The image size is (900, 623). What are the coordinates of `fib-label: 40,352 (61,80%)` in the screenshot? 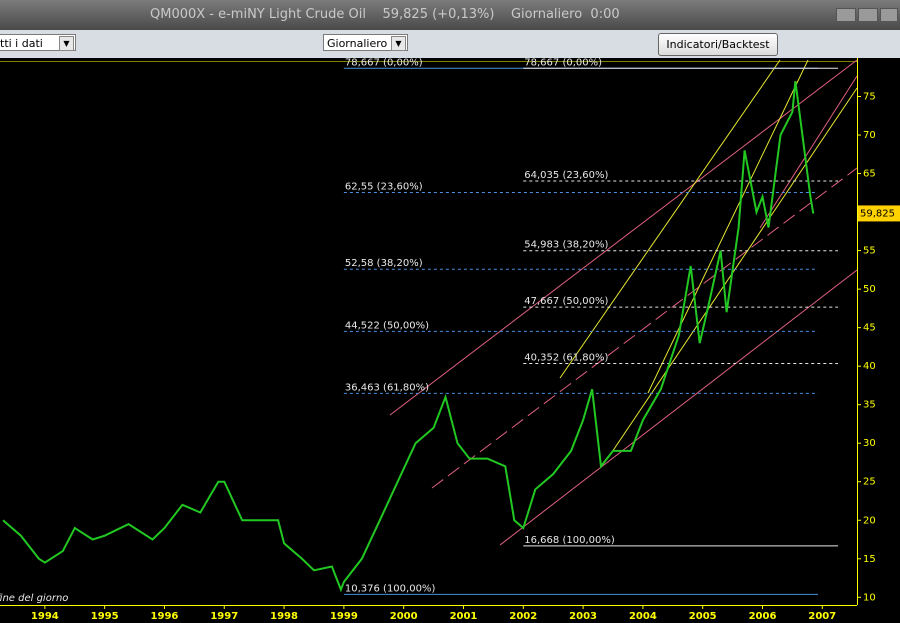 It's located at (566, 357).